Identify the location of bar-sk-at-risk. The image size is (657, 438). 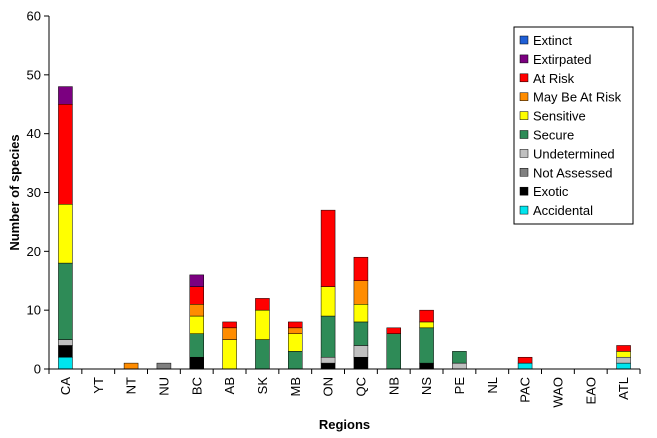
(262, 304).